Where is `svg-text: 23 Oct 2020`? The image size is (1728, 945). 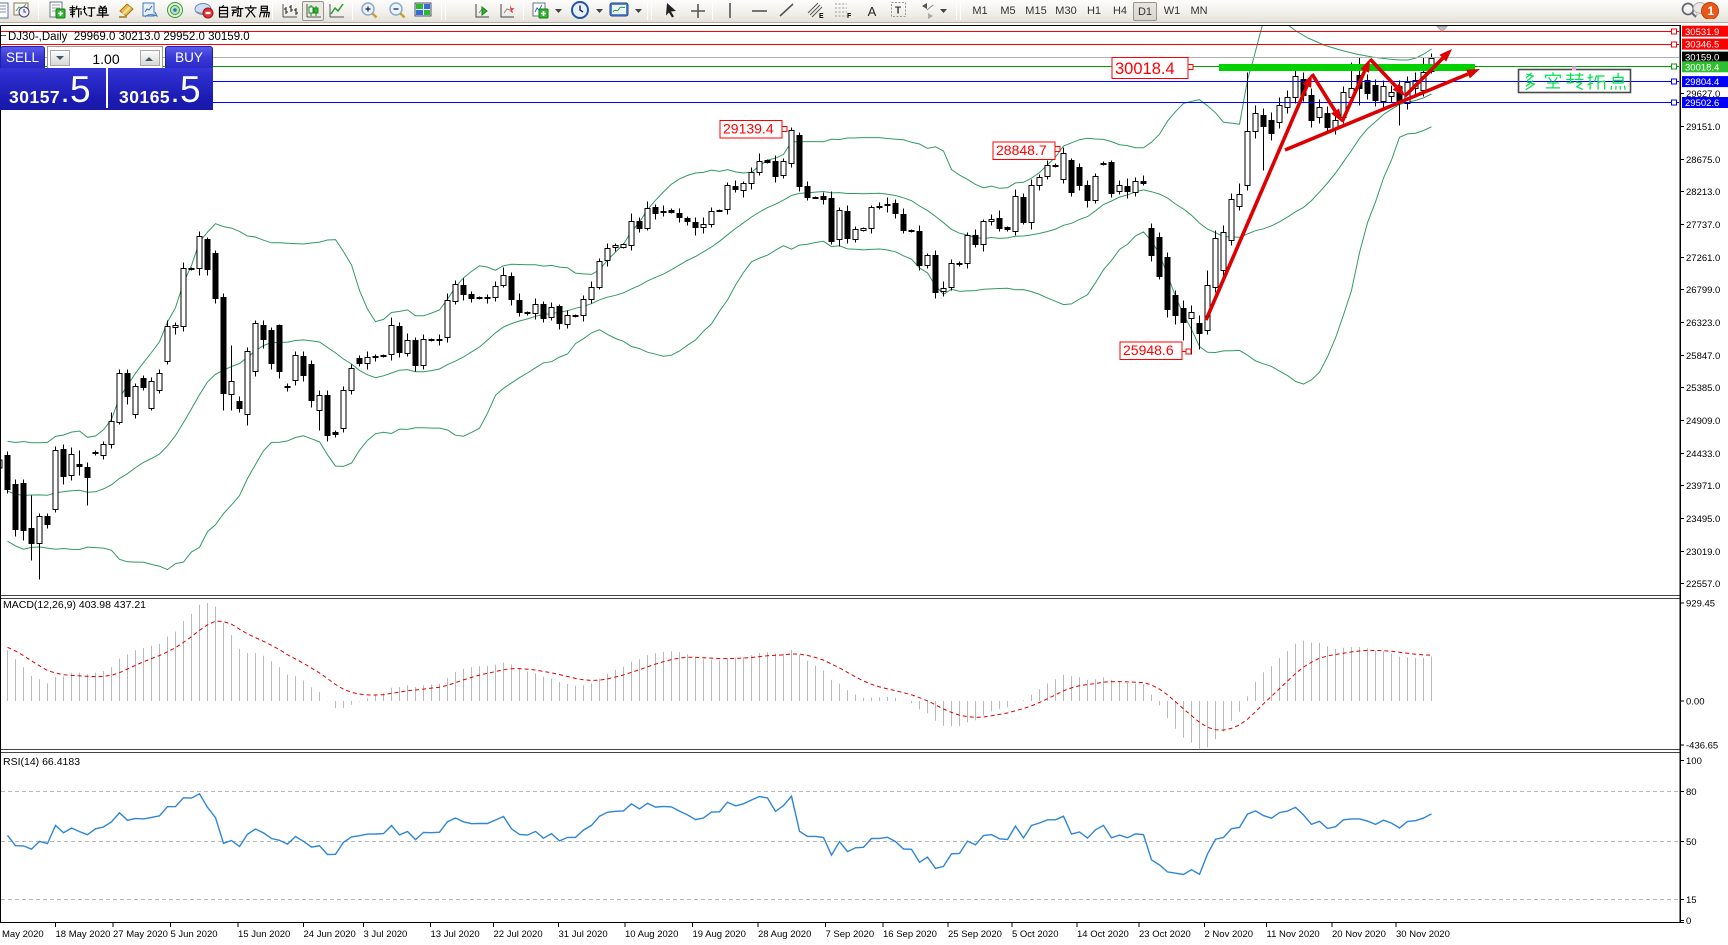 svg-text: 23 Oct 2020 is located at coordinates (1165, 934).